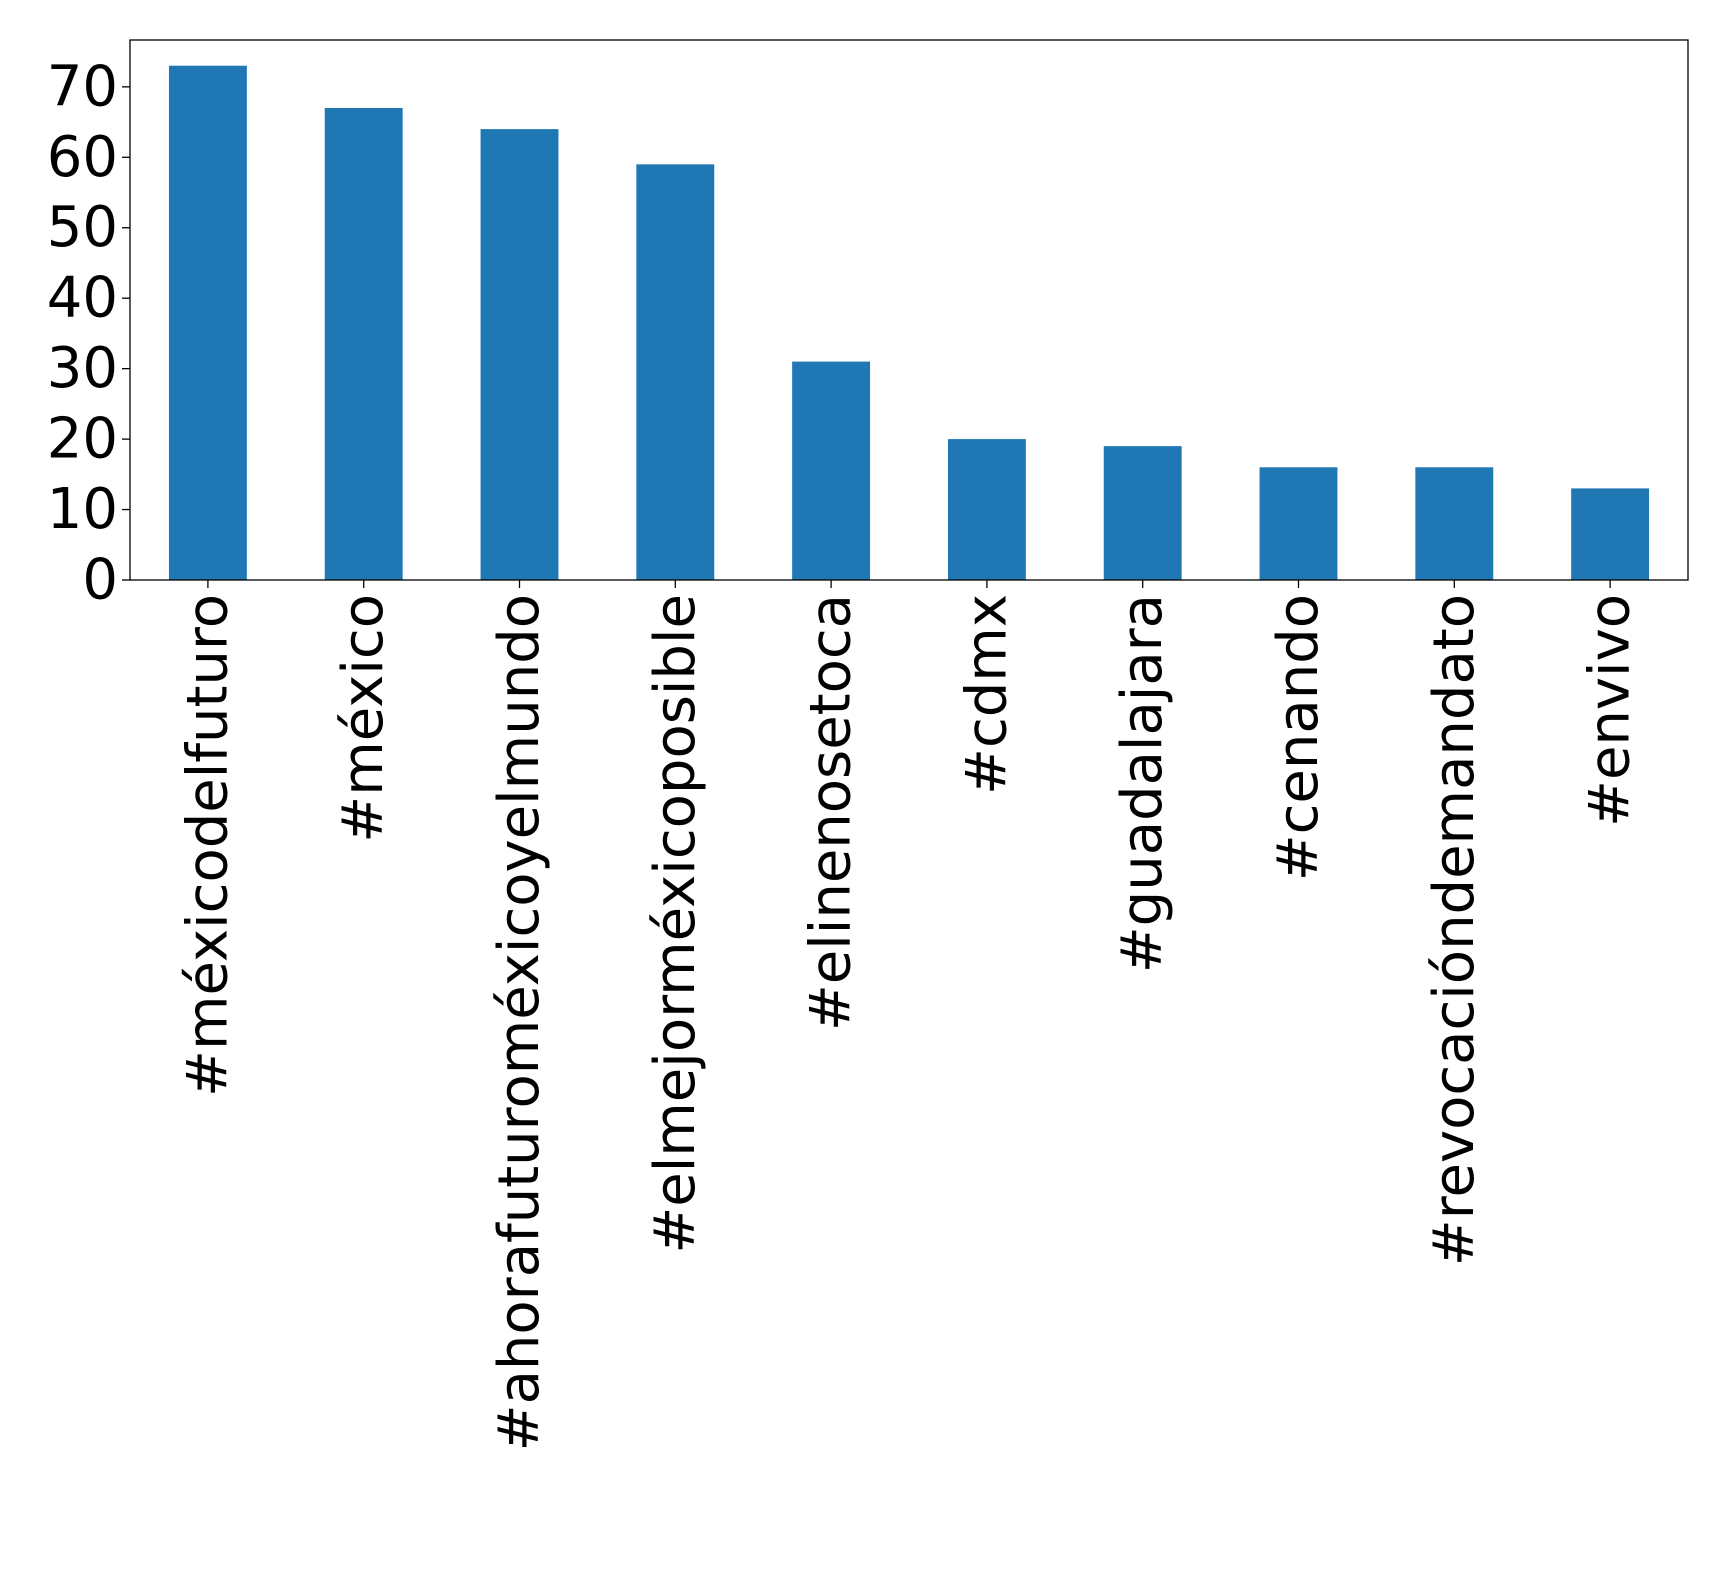  What do you see at coordinates (100, 580) in the screenshot?
I see `y-tick-label: 0` at bounding box center [100, 580].